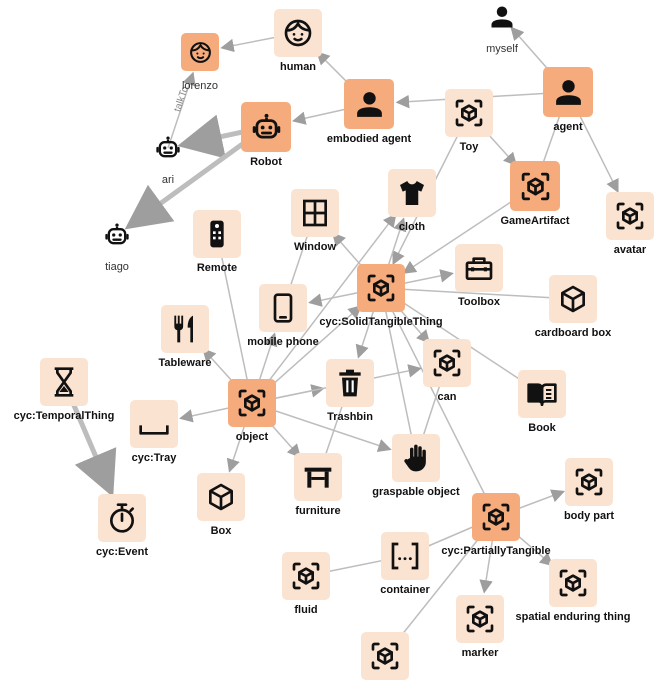  What do you see at coordinates (479, 302) in the screenshot?
I see `node-label: Toolbox` at bounding box center [479, 302].